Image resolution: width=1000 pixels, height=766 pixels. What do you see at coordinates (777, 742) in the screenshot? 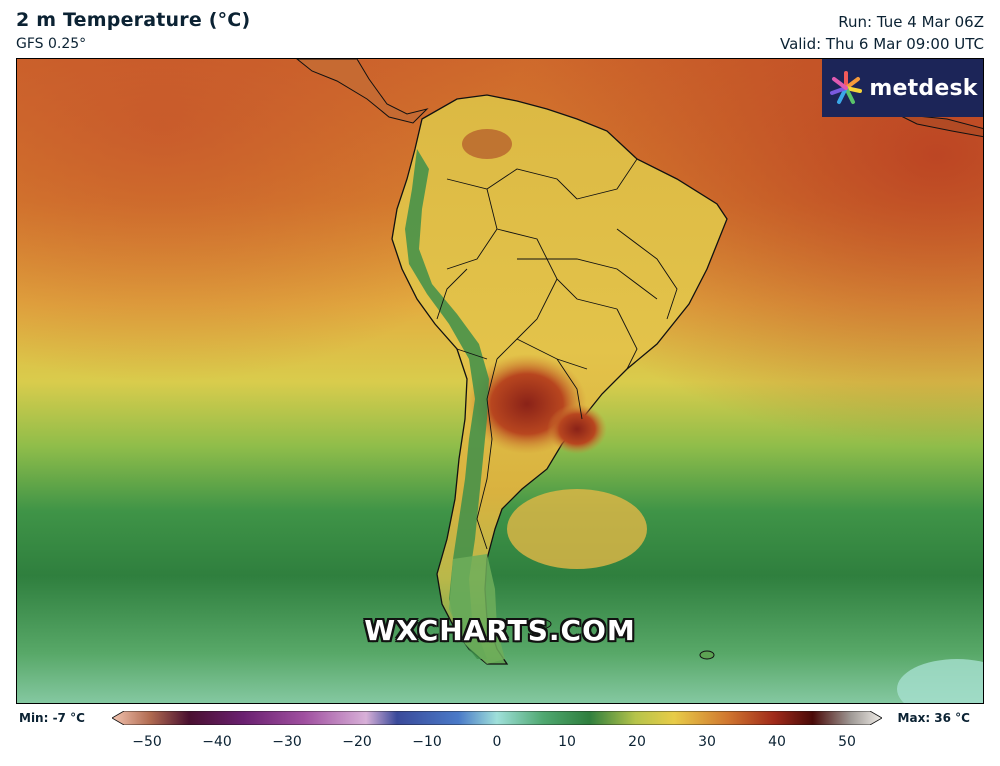
I see `colorbar-tick-label: 40` at bounding box center [777, 742].